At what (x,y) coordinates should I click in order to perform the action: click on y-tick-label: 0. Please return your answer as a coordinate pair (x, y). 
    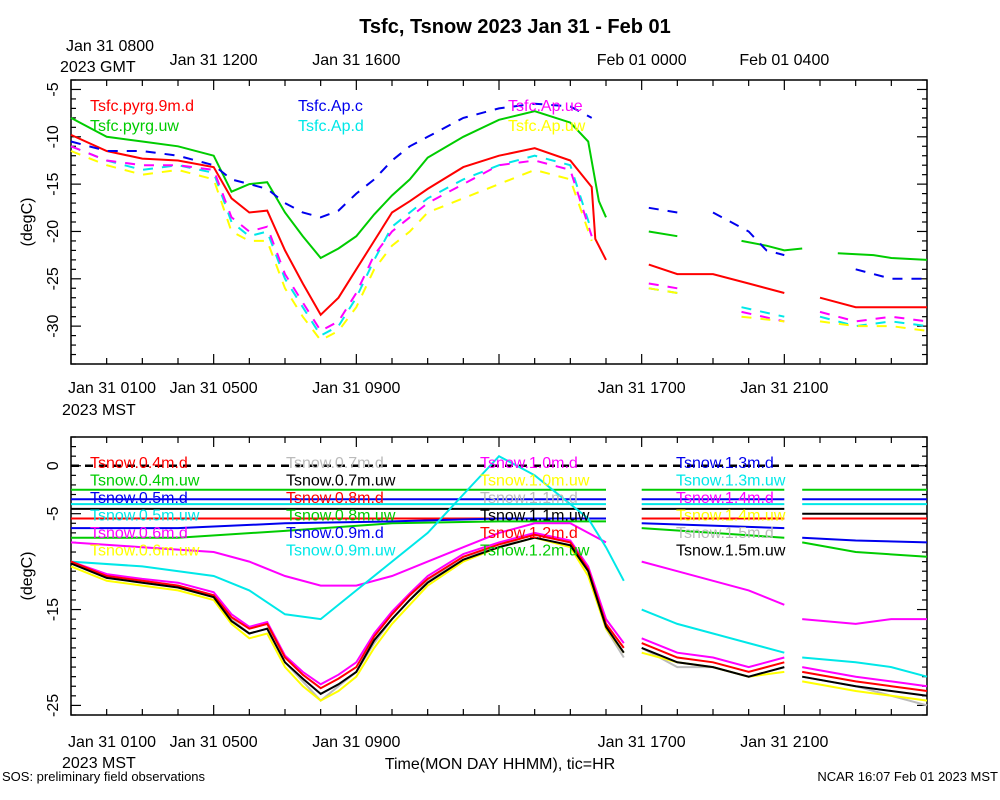
    Looking at the image, I should click on (53, 465).